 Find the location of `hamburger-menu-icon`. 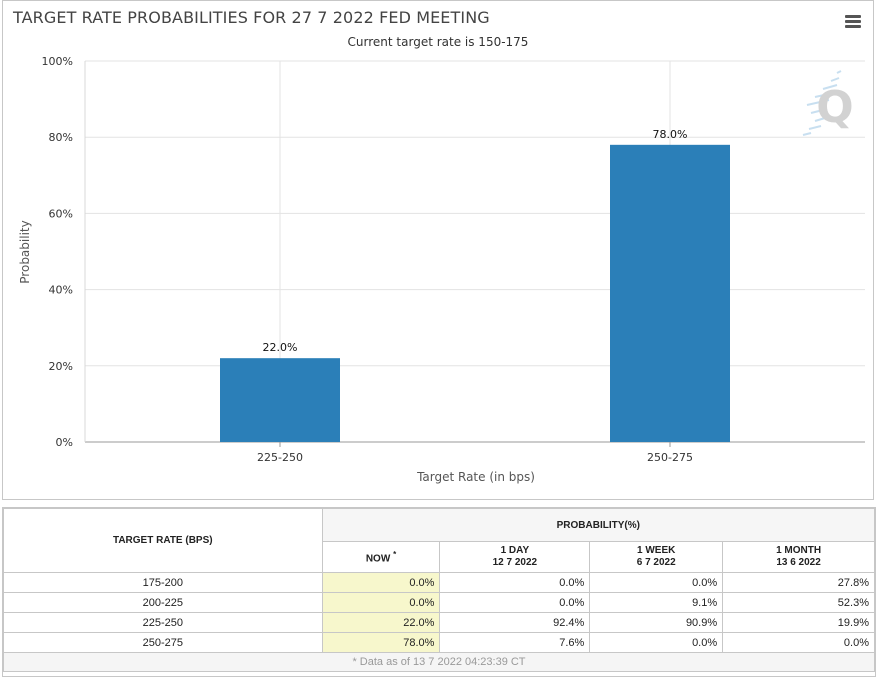

hamburger-menu-icon is located at coordinates (853, 22).